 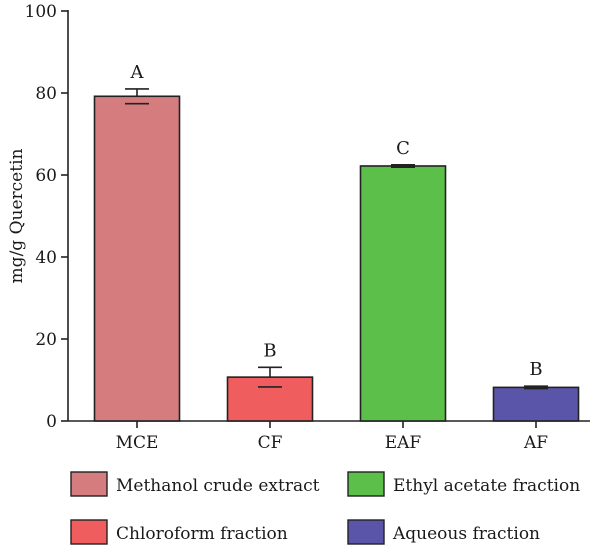 What do you see at coordinates (46, 340) in the screenshot?
I see `y-tick-label: 20` at bounding box center [46, 340].